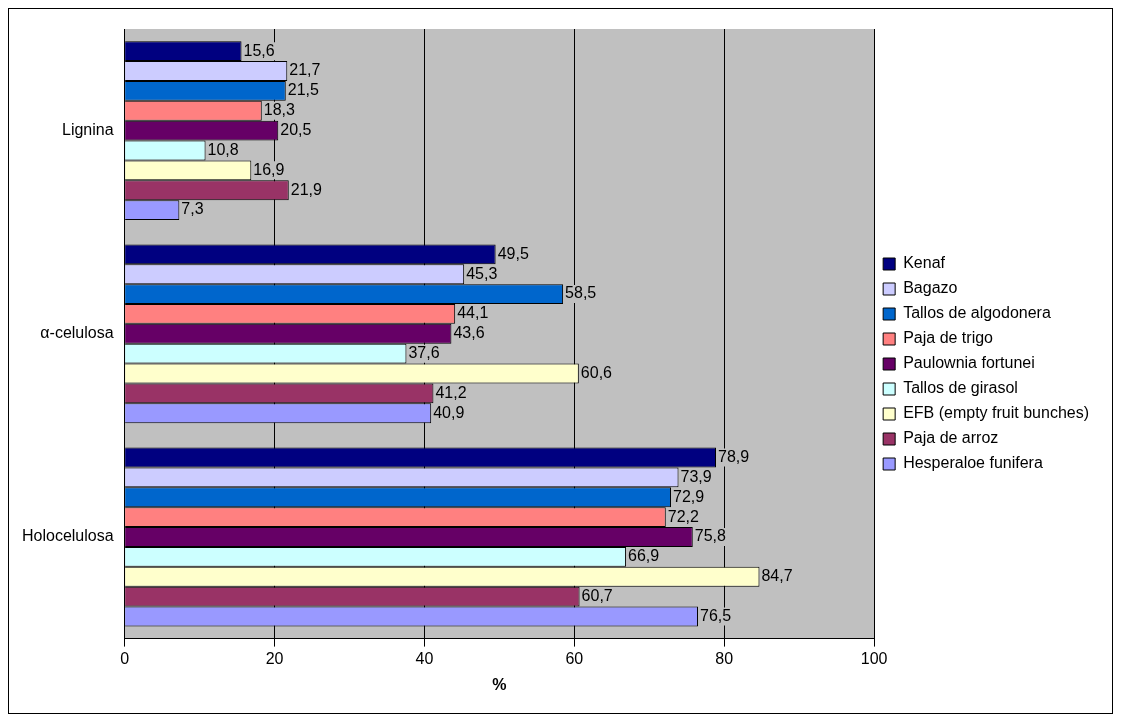 This screenshot has height=722, width=1121. Describe the element at coordinates (88, 130) in the screenshot. I see `y-tick-label: Lignina` at that location.